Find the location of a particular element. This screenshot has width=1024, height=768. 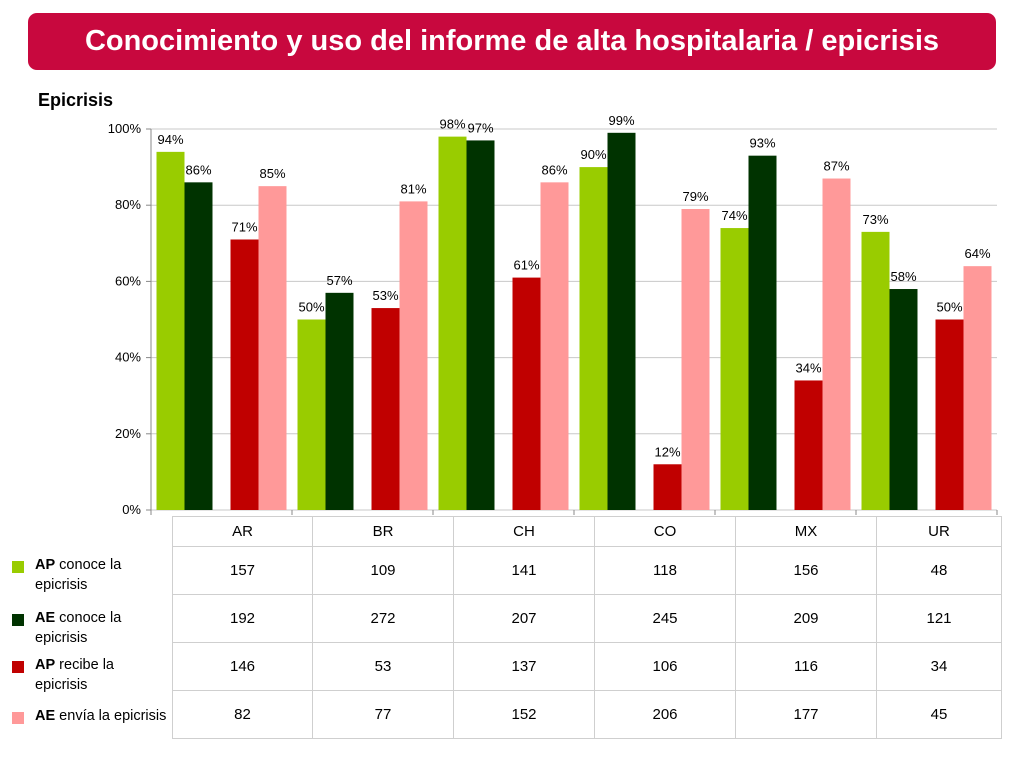

data-label: 93% is located at coordinates (762, 143).